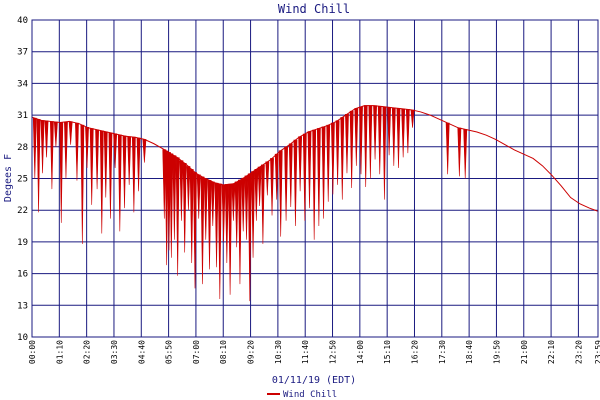 Image resolution: width=600 pixels, height=400 pixels. I want to click on x-tick-label: 23:20, so click(578, 352).